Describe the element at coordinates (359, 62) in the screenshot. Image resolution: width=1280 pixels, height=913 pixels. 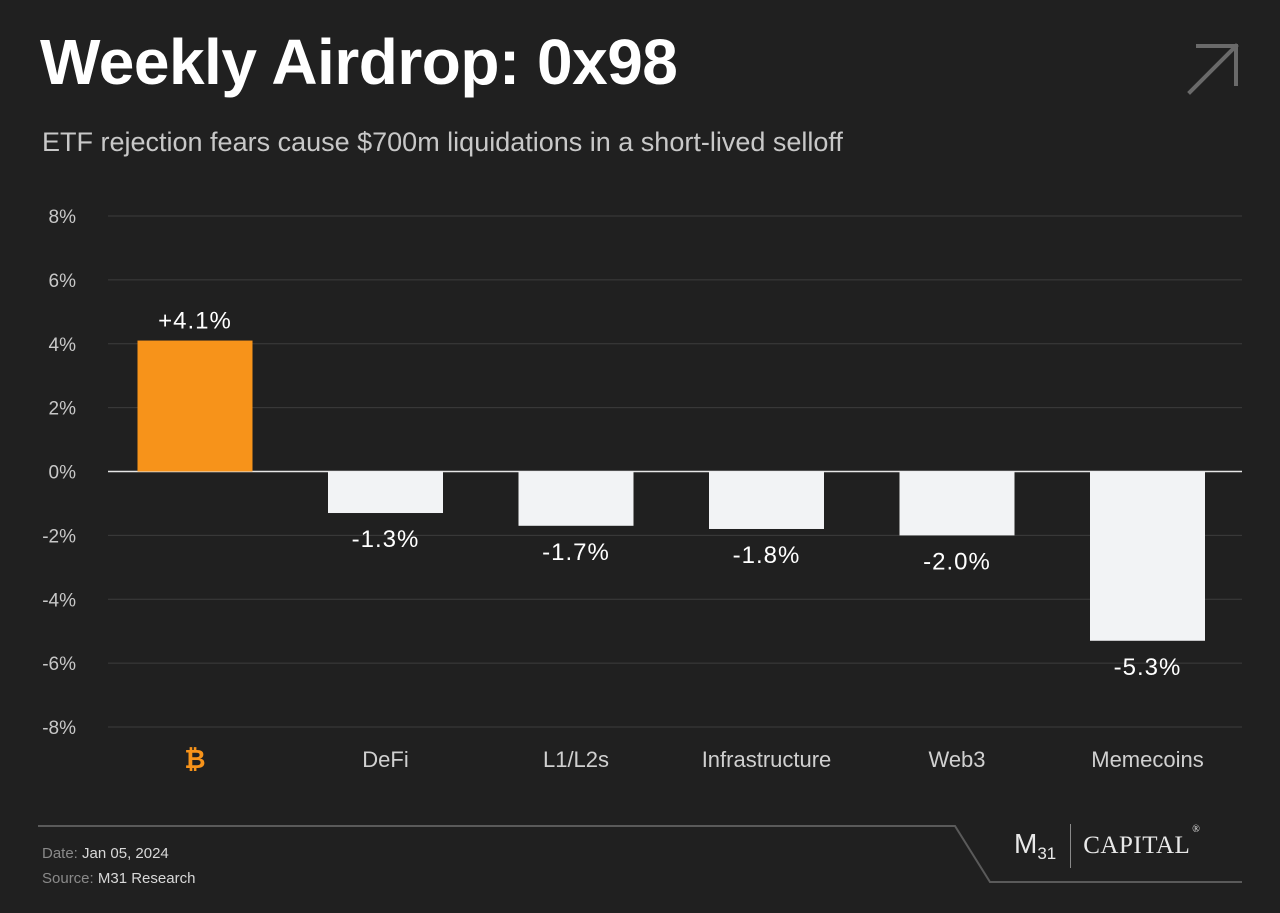
I see `chart-title: Weekly Airdrop: 0x98` at that location.